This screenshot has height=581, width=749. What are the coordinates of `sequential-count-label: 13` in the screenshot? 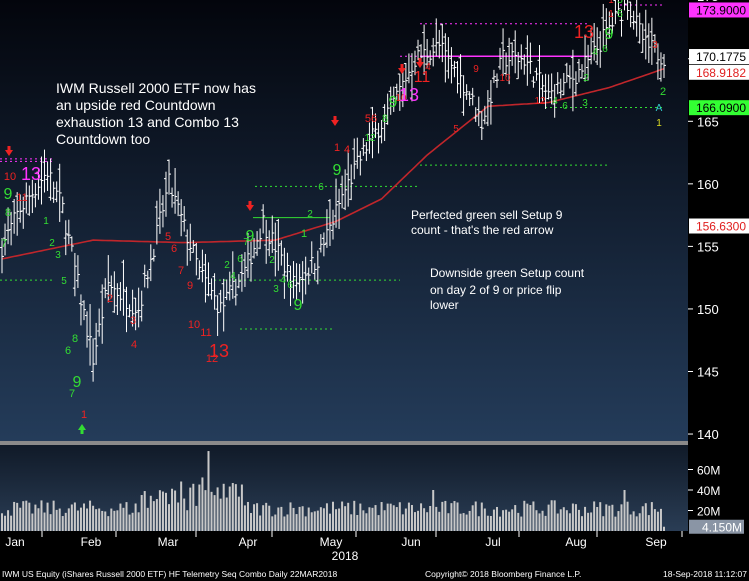 It's located at (31, 174).